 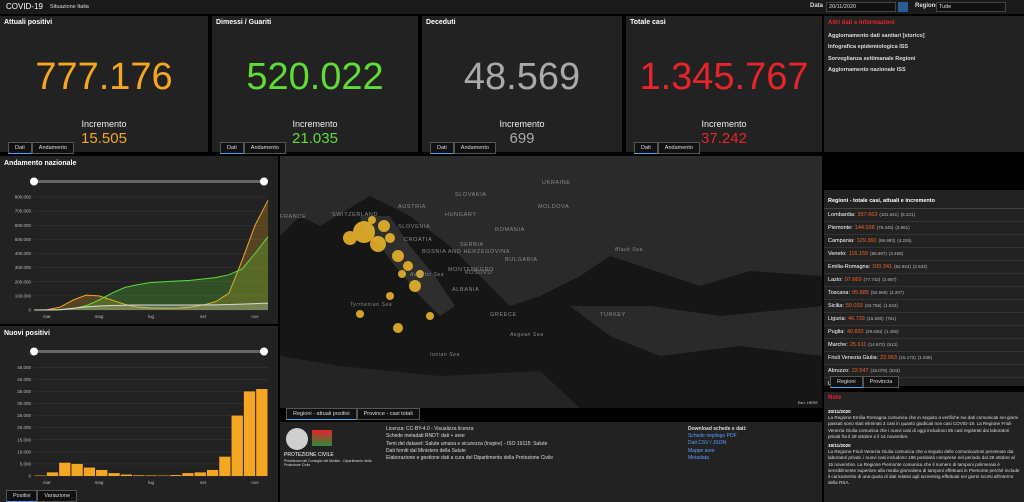 I want to click on download-link: Schede riepilogo PDF, so click(x=712, y=436).